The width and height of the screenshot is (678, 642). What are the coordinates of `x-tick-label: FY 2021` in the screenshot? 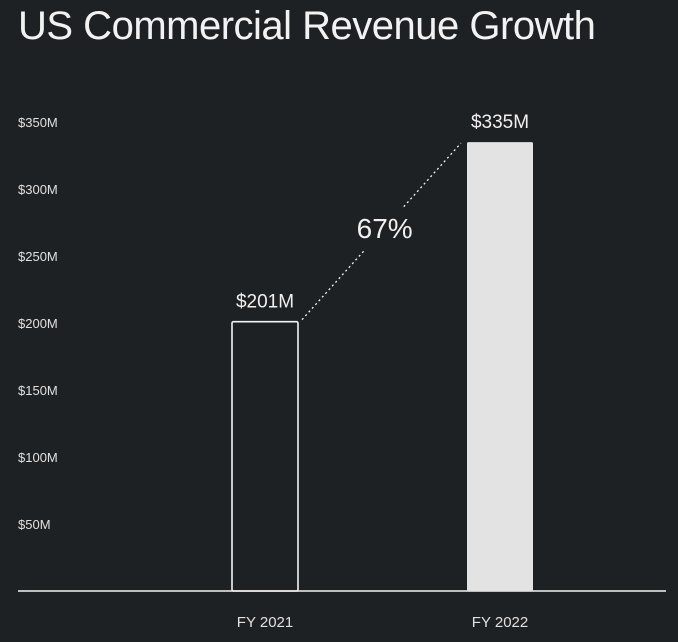 It's located at (265, 622).